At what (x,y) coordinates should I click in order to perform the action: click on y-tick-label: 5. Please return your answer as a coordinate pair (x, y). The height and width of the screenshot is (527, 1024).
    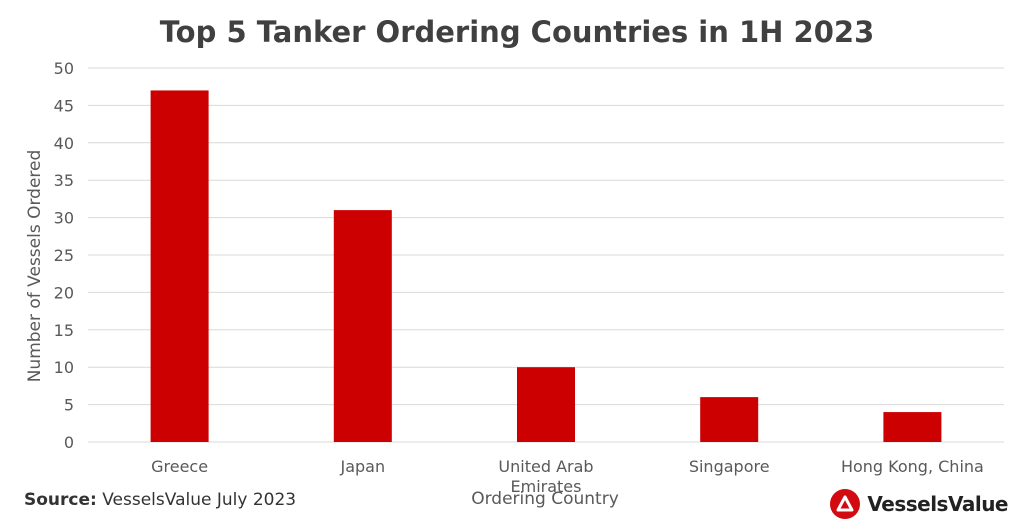
    Looking at the image, I should click on (69, 405).